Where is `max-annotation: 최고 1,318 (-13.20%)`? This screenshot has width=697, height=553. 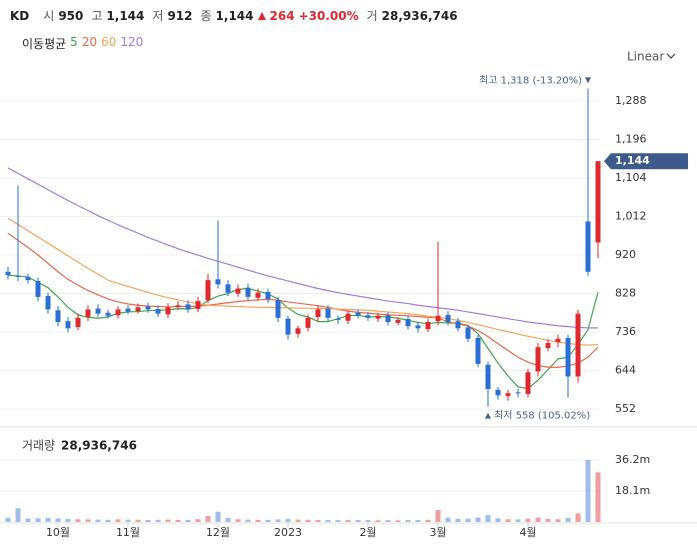 max-annotation: 최고 1,318 (-13.20%) is located at coordinates (530, 80).